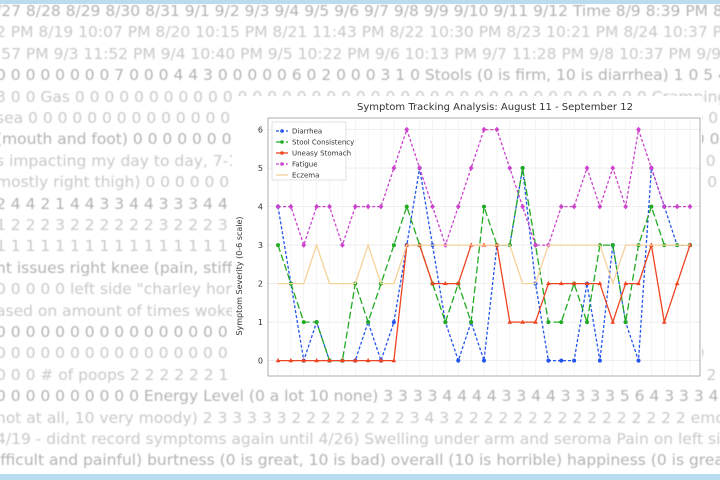  What do you see at coordinates (321, 154) in the screenshot?
I see `legend-label: Uneasy Stomach` at bounding box center [321, 154].